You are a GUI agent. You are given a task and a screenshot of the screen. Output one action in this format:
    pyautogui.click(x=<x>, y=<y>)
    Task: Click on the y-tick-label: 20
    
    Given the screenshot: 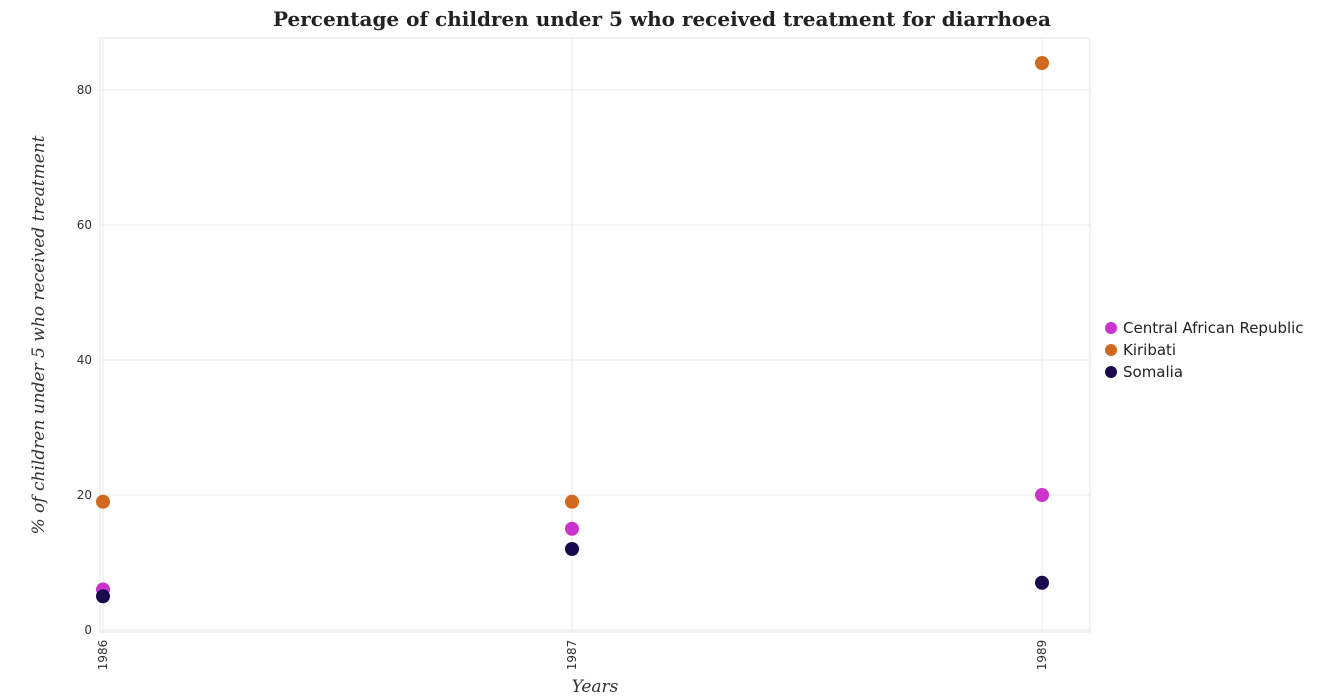 What is the action you would take?
    pyautogui.click(x=84, y=495)
    